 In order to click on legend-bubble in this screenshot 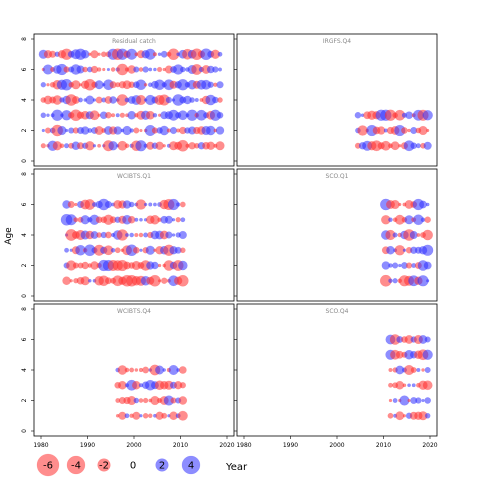, I will do `click(76, 465)`.